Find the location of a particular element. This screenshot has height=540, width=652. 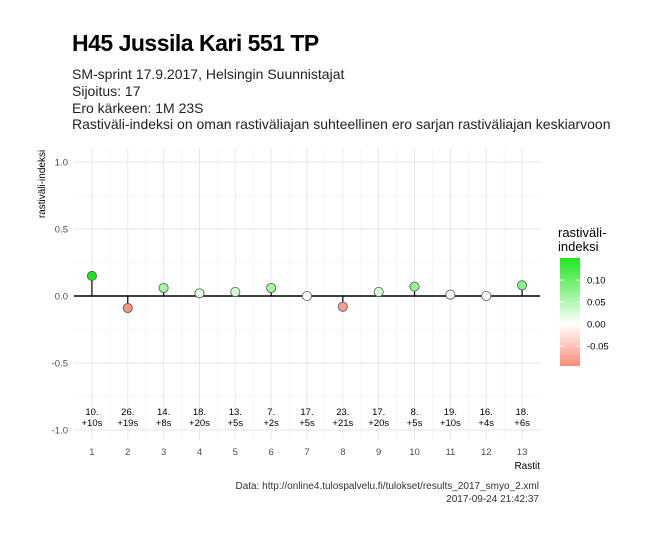

legend-tick-label: -0.05 is located at coordinates (598, 347).